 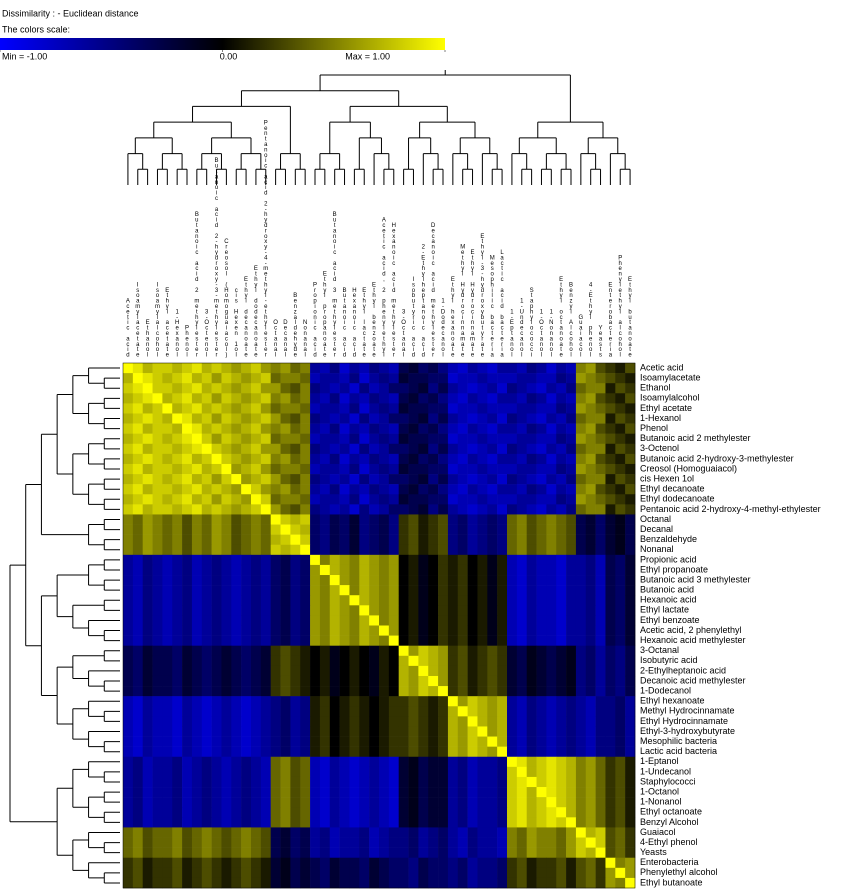 I want to click on chart-title: Dissimilarity : - Euclidean distance, so click(x=70, y=13).